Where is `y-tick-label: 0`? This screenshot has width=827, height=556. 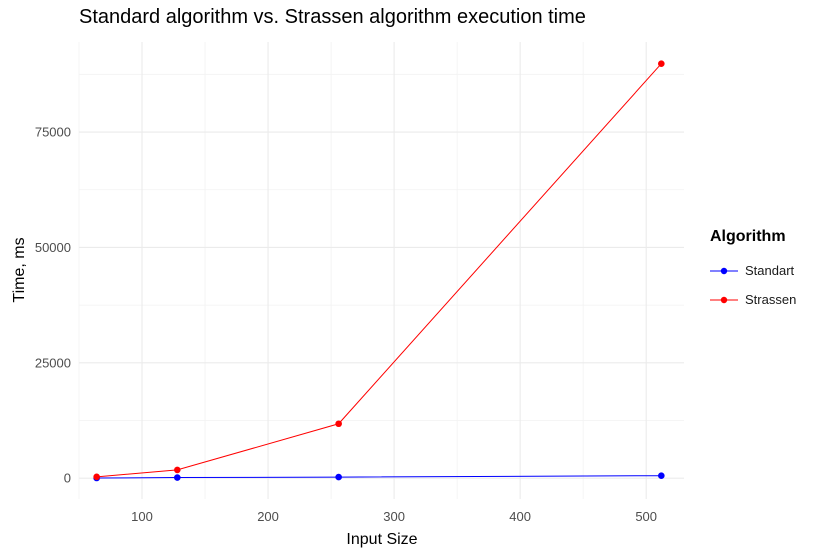
y-tick-label: 0 is located at coordinates (67, 478).